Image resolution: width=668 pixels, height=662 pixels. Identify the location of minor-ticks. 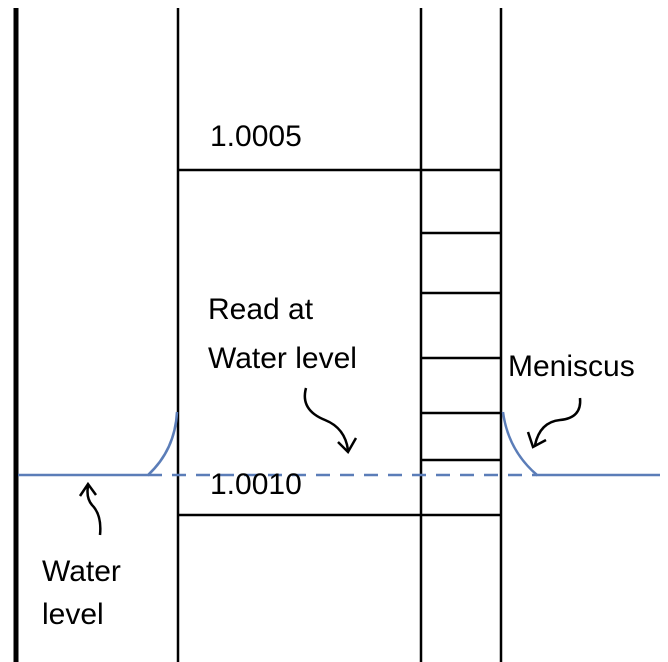
(461, 346).